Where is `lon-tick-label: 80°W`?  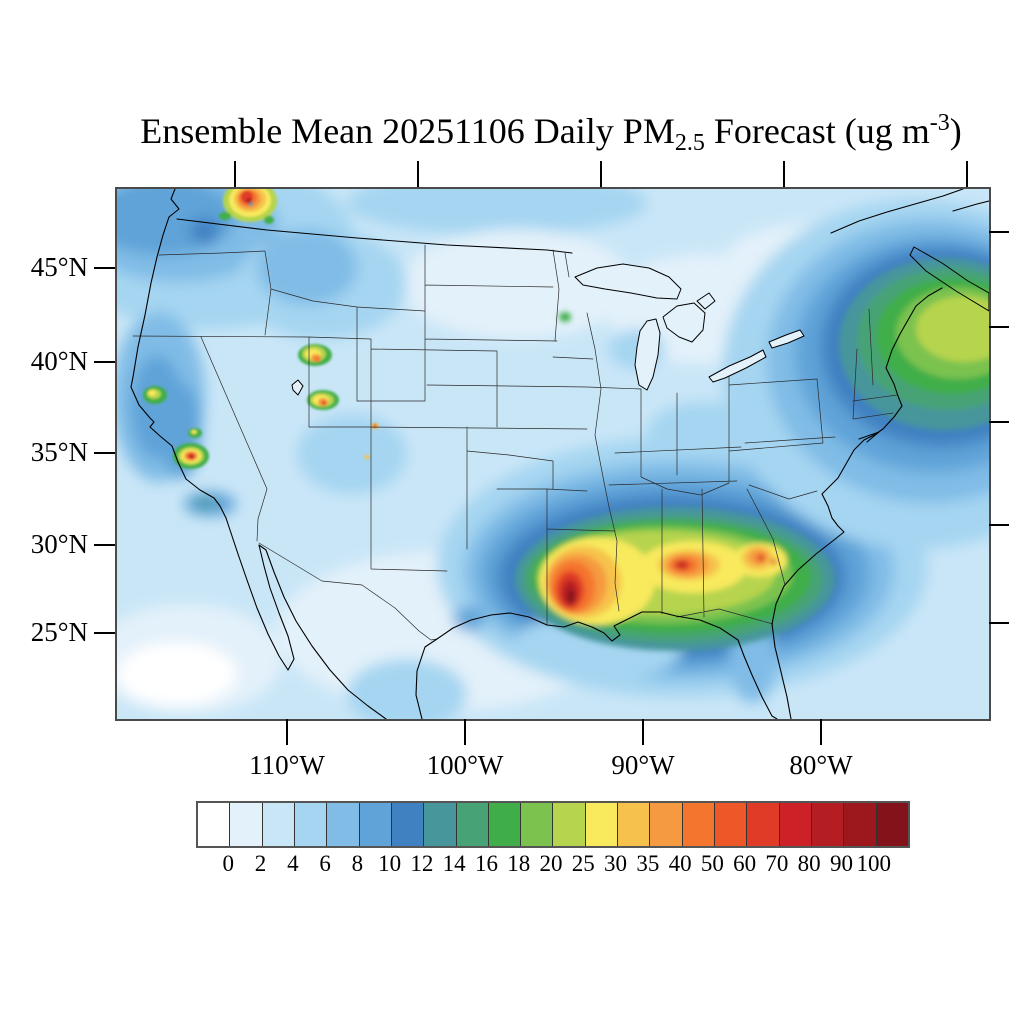
lon-tick-label: 80°W is located at coordinates (821, 765).